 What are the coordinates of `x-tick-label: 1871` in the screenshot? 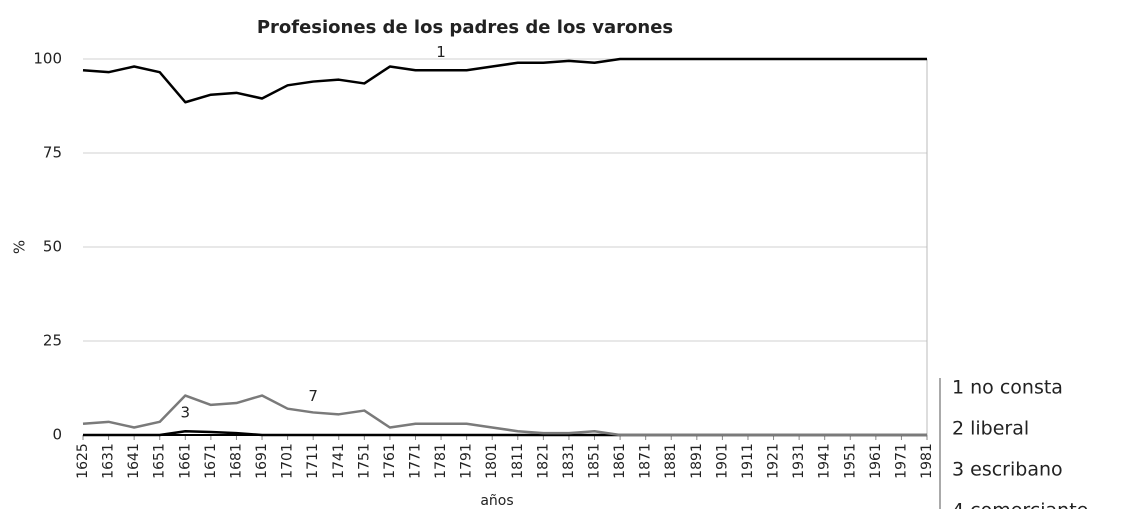 It's located at (646, 461).